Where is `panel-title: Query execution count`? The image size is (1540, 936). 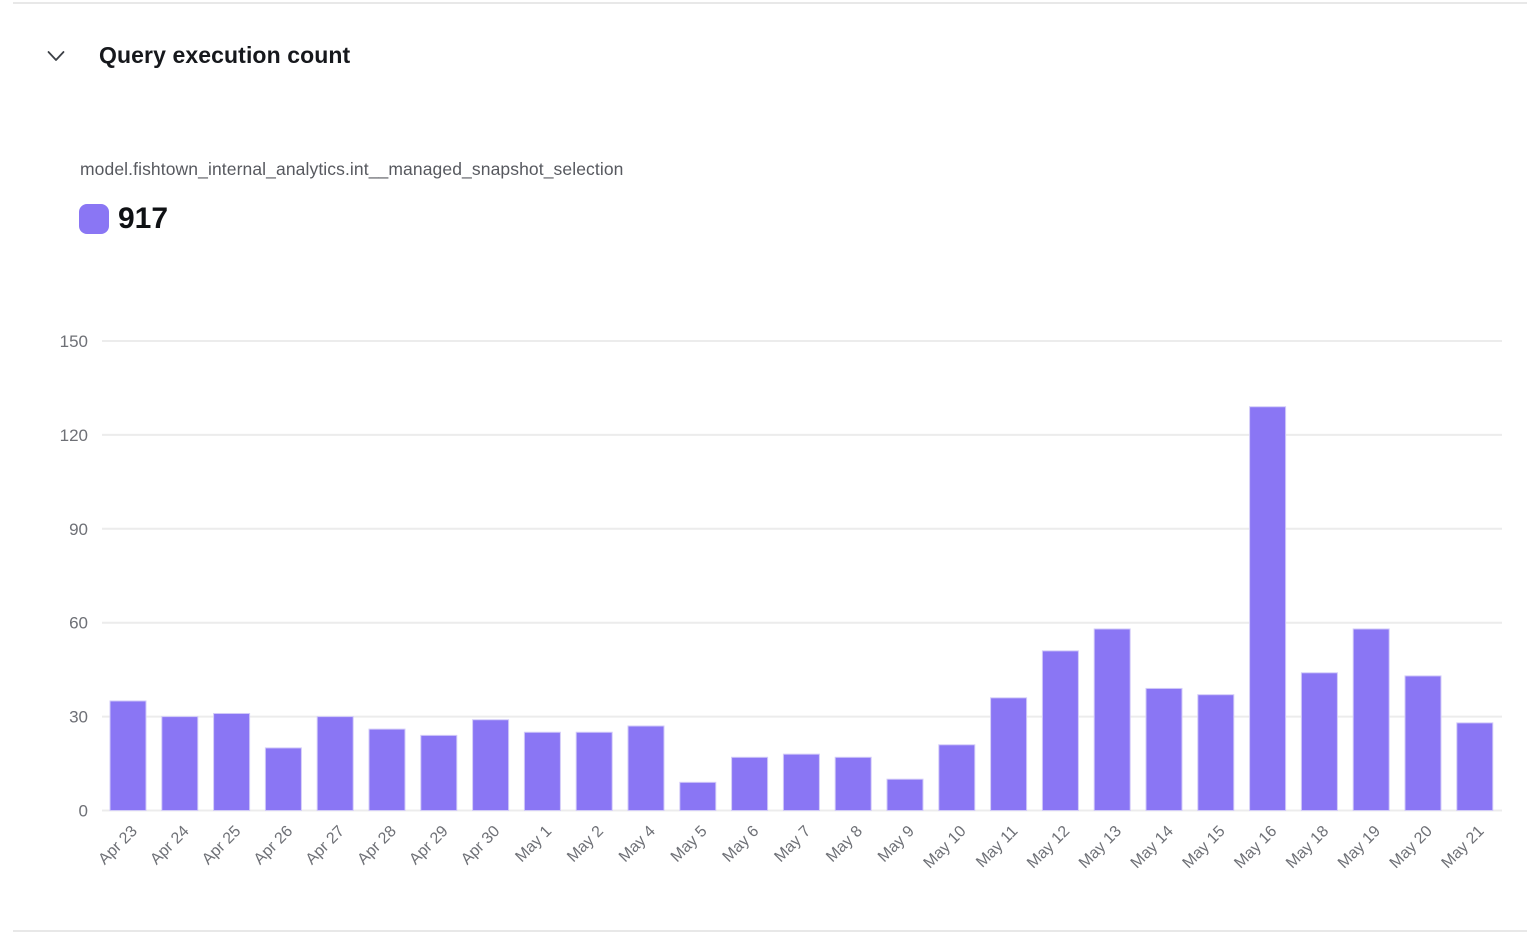
panel-title: Query execution count is located at coordinates (225, 55).